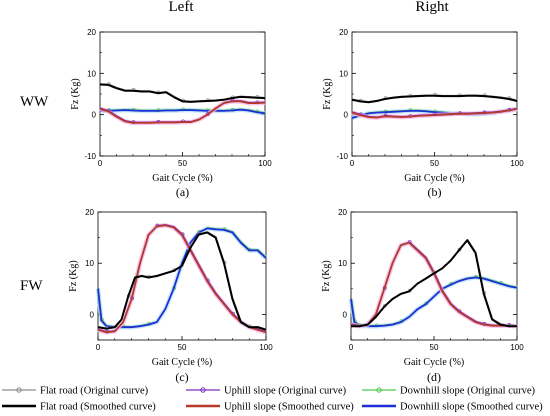  I want to click on legend-item: Uphill slope (Smoothed curve), so click(270, 407).